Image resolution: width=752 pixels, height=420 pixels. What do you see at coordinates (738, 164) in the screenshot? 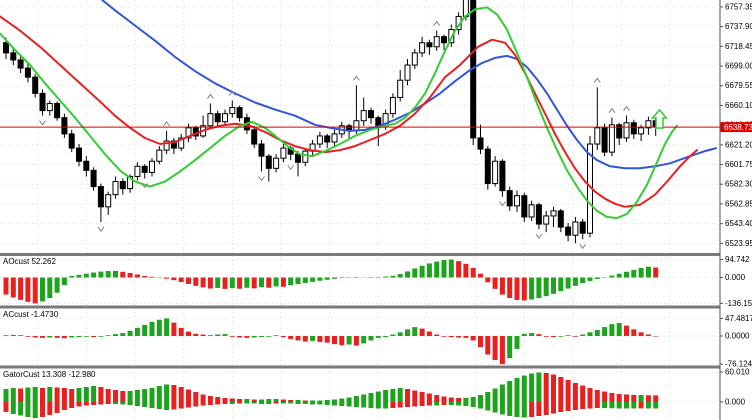
I see `svg-text: 6601.75` at bounding box center [738, 164].